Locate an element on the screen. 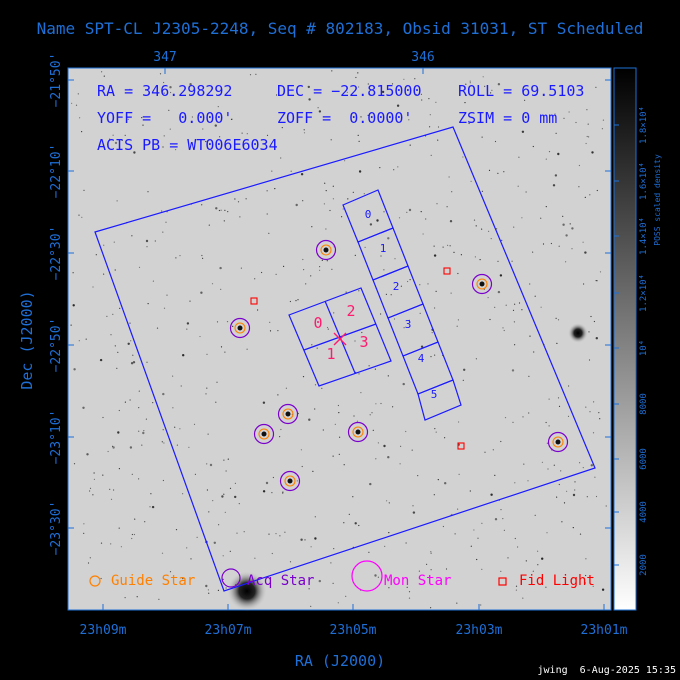 The image size is (680, 680). y-tick-label: −23°30' is located at coordinates (56, 528).